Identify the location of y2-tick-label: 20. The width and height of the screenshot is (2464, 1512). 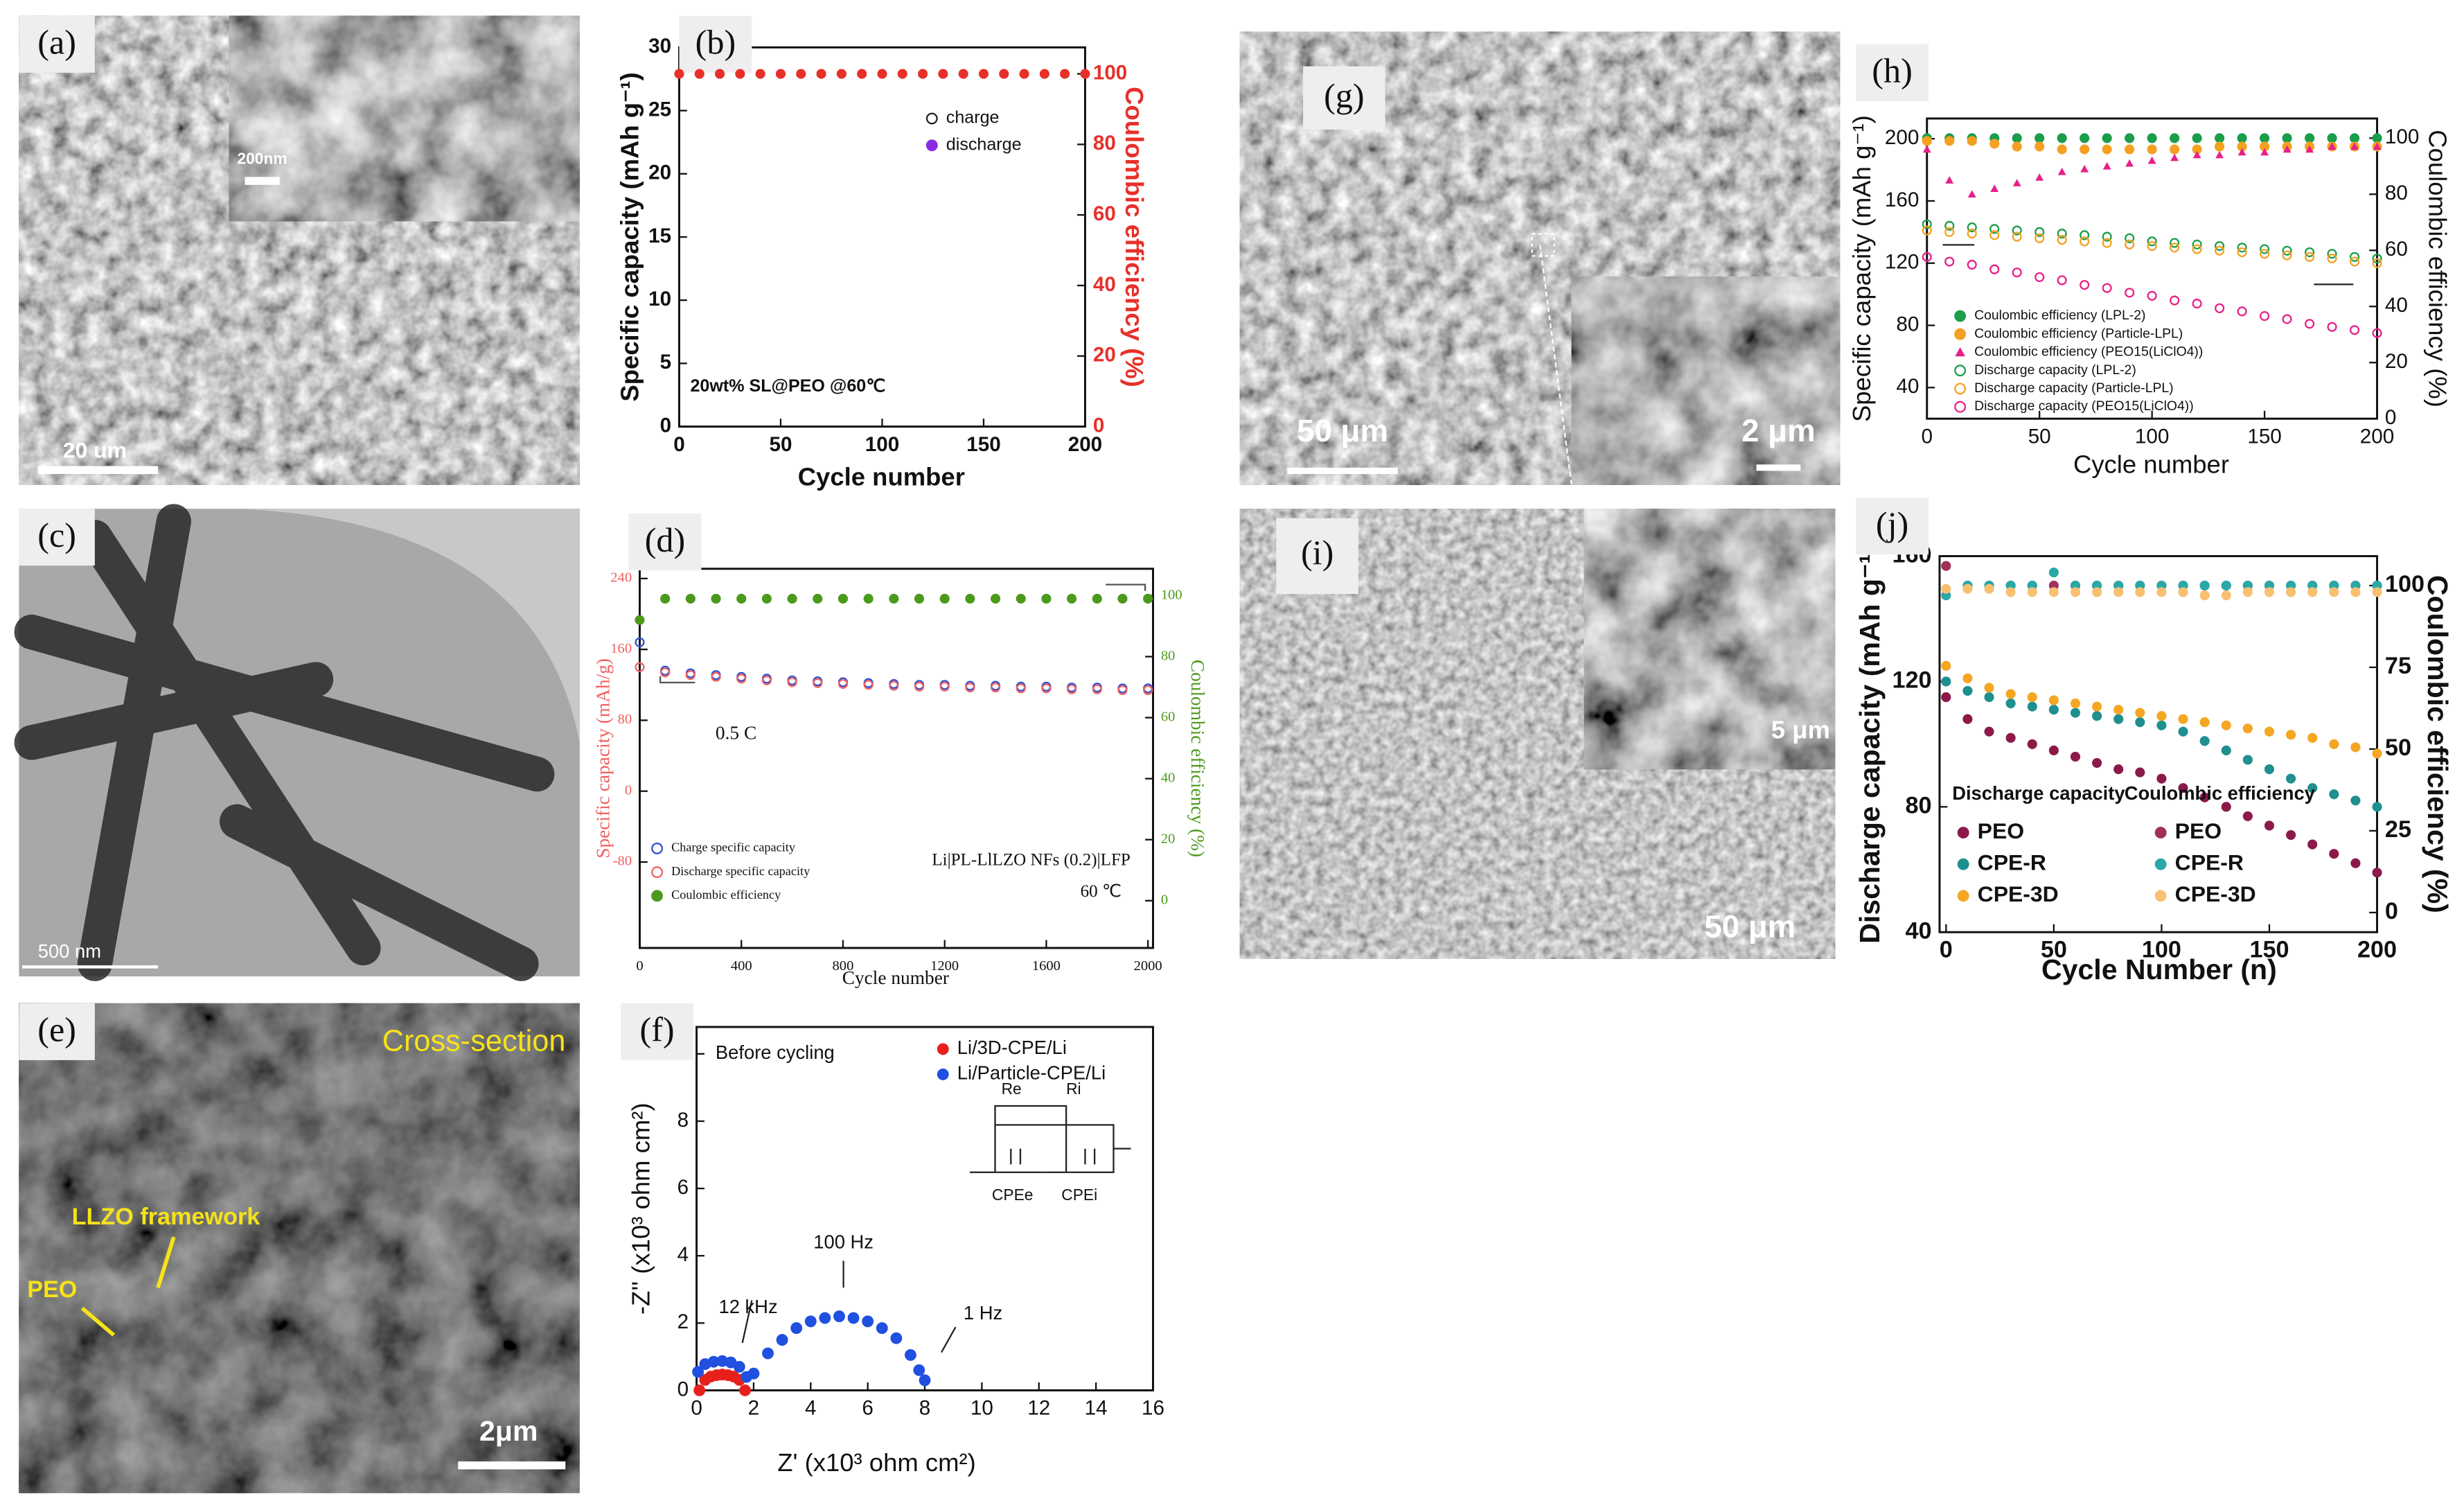
(1168, 838).